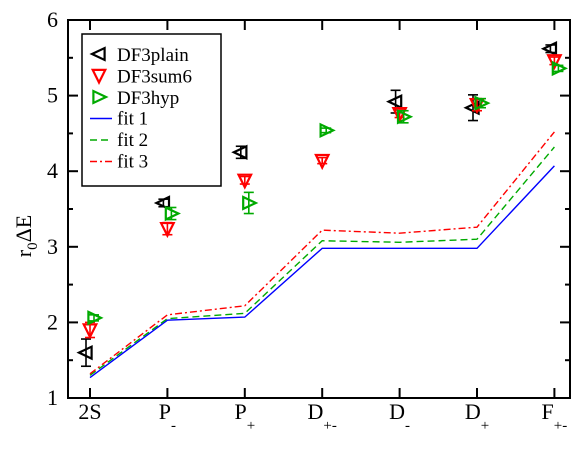  I want to click on y-tick-label: 5, so click(52, 95).